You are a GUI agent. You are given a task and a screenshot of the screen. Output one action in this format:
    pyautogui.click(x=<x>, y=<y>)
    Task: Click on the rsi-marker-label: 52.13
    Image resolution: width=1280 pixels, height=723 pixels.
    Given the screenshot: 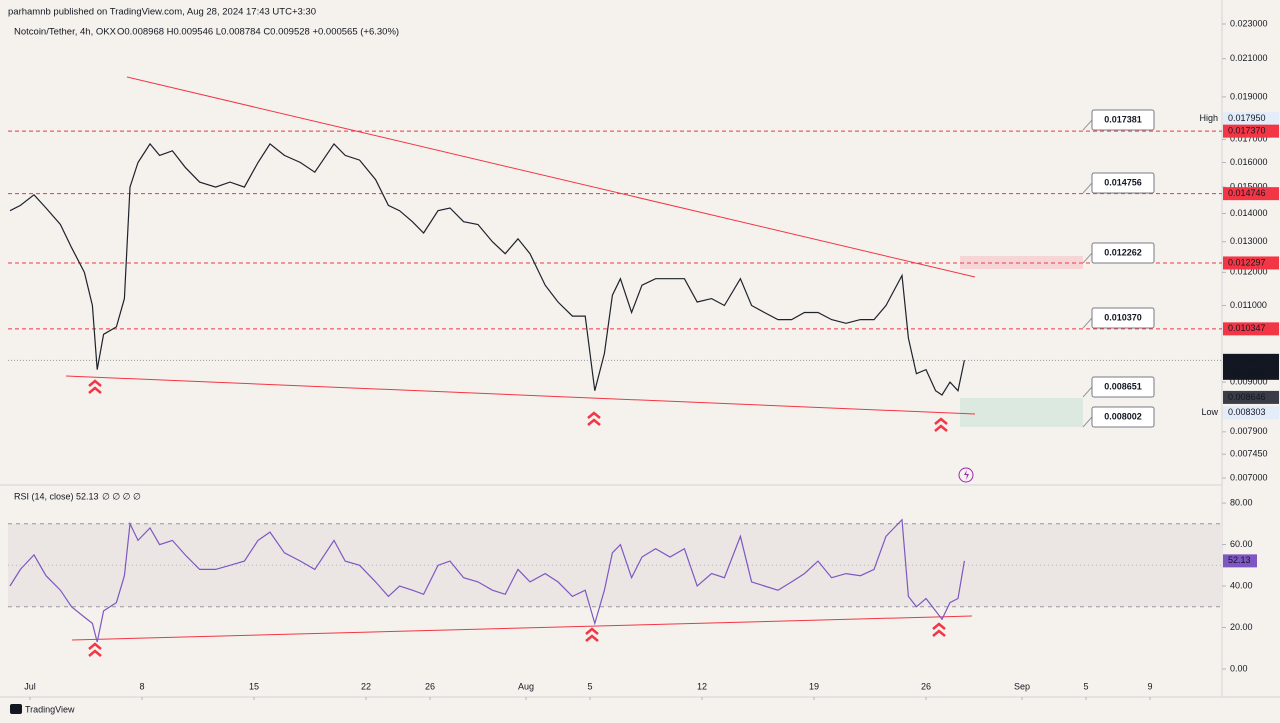 What is the action you would take?
    pyautogui.click(x=1239, y=560)
    